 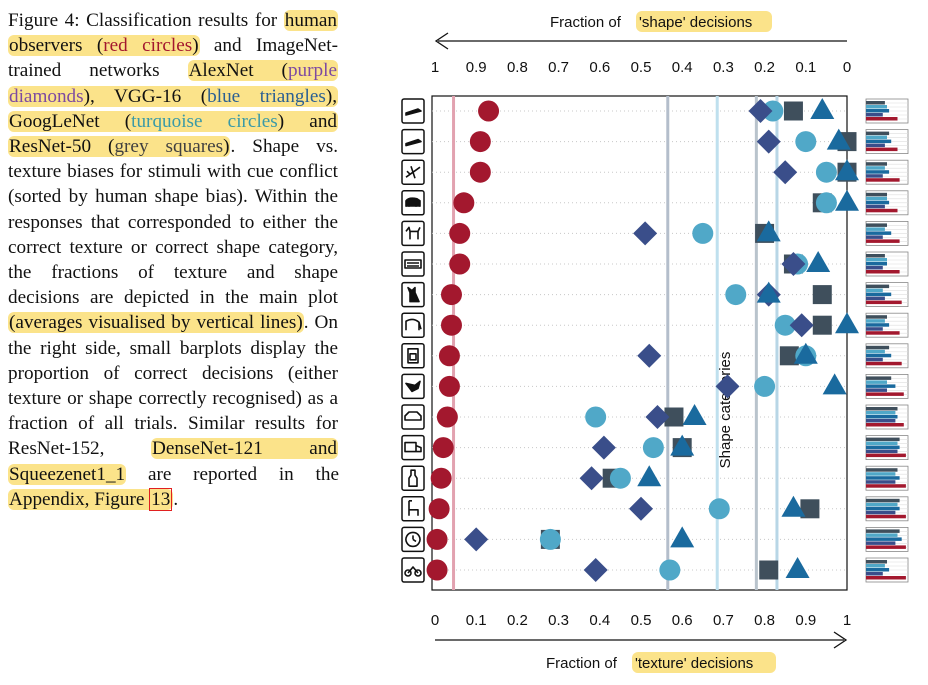 I want to click on caption-paren: ), so click(x=226, y=147).